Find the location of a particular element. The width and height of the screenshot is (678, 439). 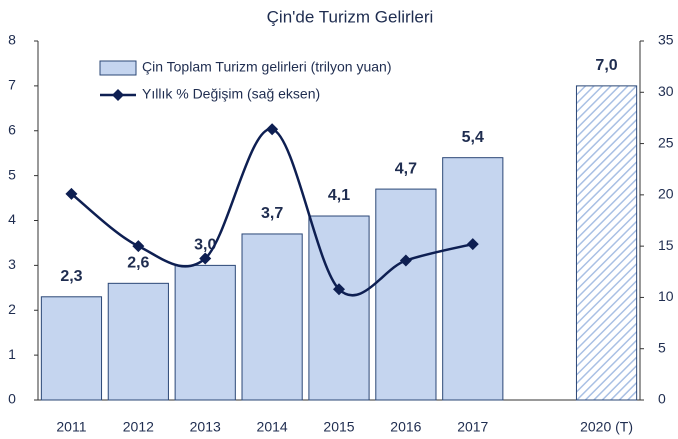

y-tick-label: 7 is located at coordinates (12, 85).